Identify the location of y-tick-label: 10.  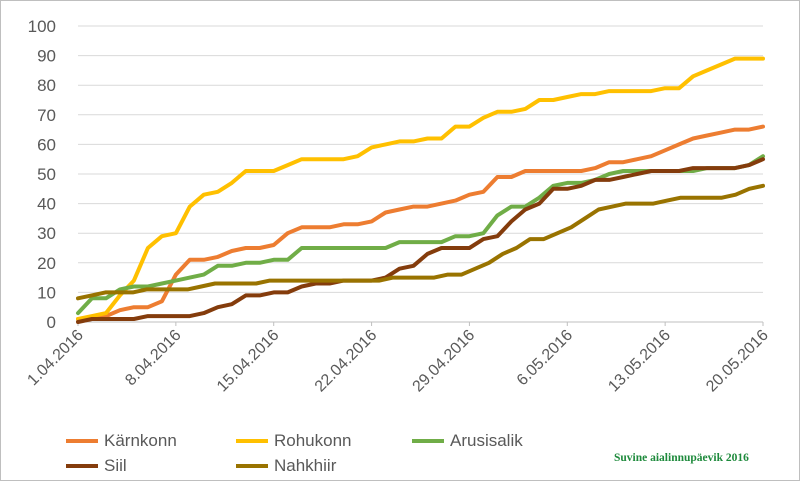
(46, 292).